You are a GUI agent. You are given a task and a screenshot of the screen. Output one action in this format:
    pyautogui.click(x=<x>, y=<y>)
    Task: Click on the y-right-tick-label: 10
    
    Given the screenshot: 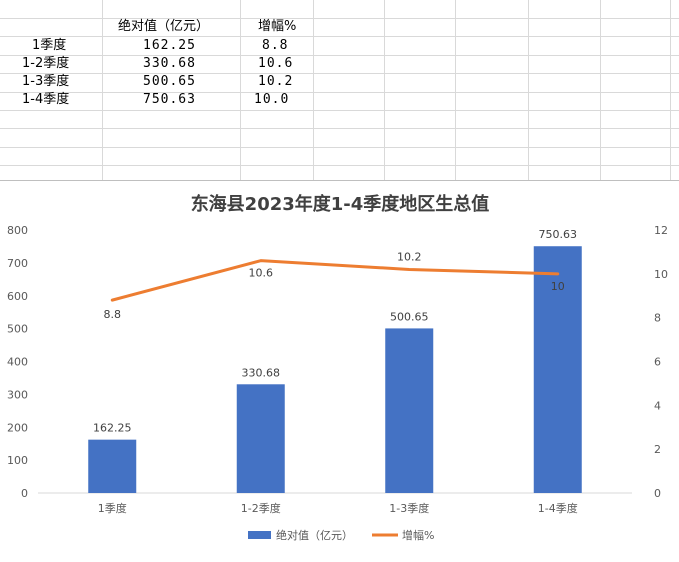 What is the action you would take?
    pyautogui.click(x=661, y=274)
    